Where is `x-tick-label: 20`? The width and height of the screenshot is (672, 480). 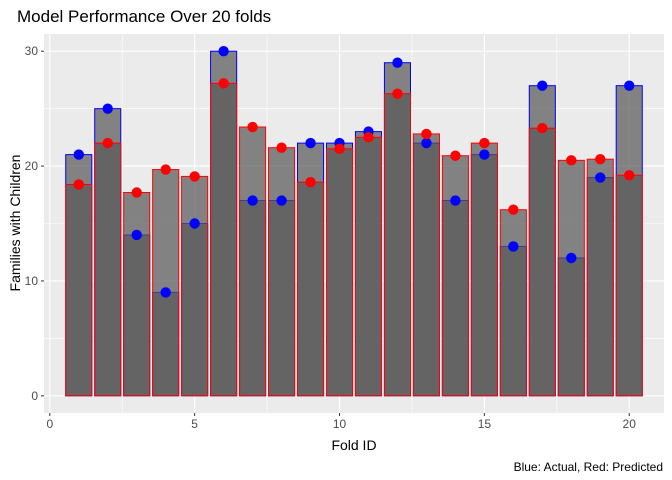 x-tick-label: 20 is located at coordinates (630, 424).